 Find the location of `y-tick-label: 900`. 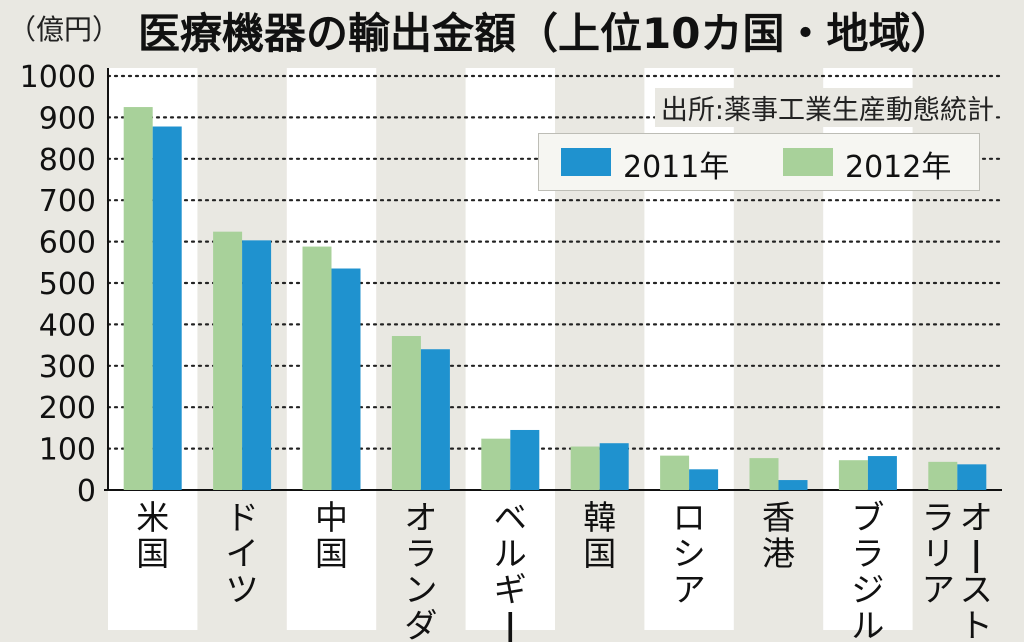

y-tick-label: 900 is located at coordinates (67, 118).